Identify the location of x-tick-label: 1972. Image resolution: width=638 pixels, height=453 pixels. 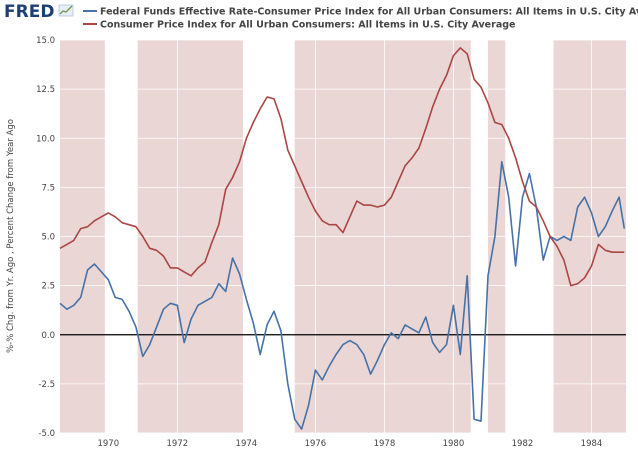
(178, 444).